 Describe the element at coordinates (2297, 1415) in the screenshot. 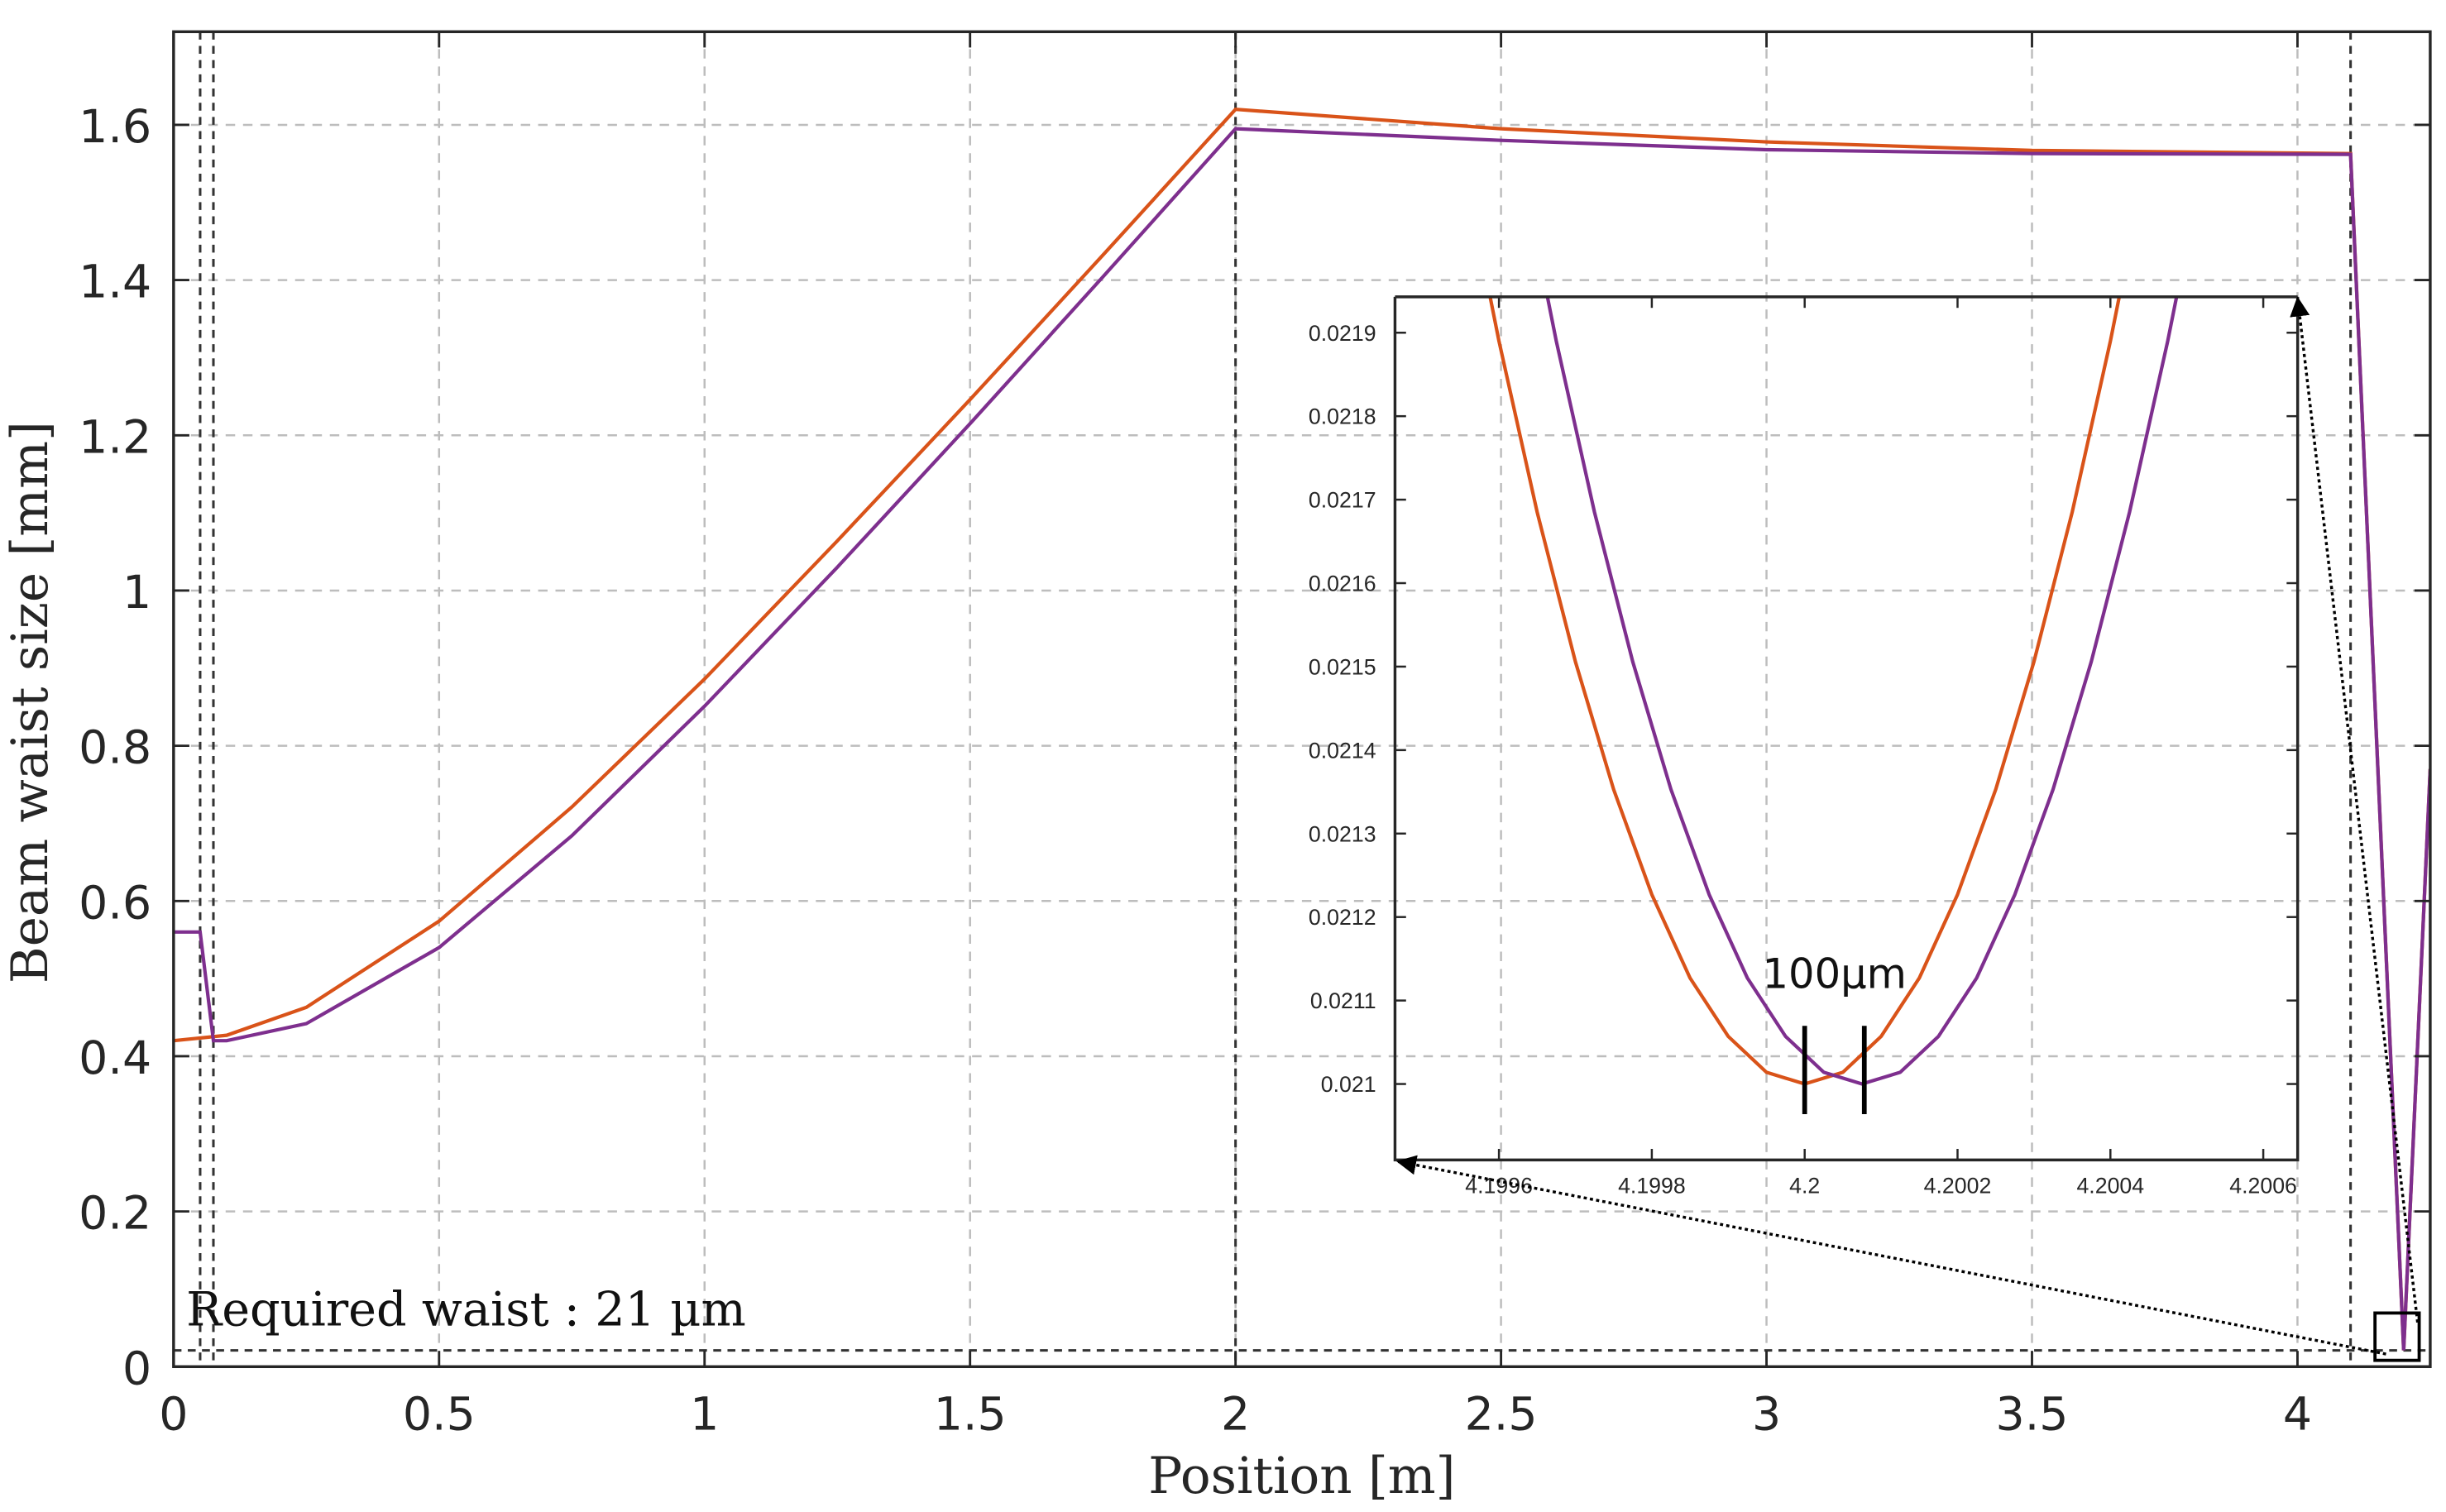

I see `x-tick-label: 4` at that location.